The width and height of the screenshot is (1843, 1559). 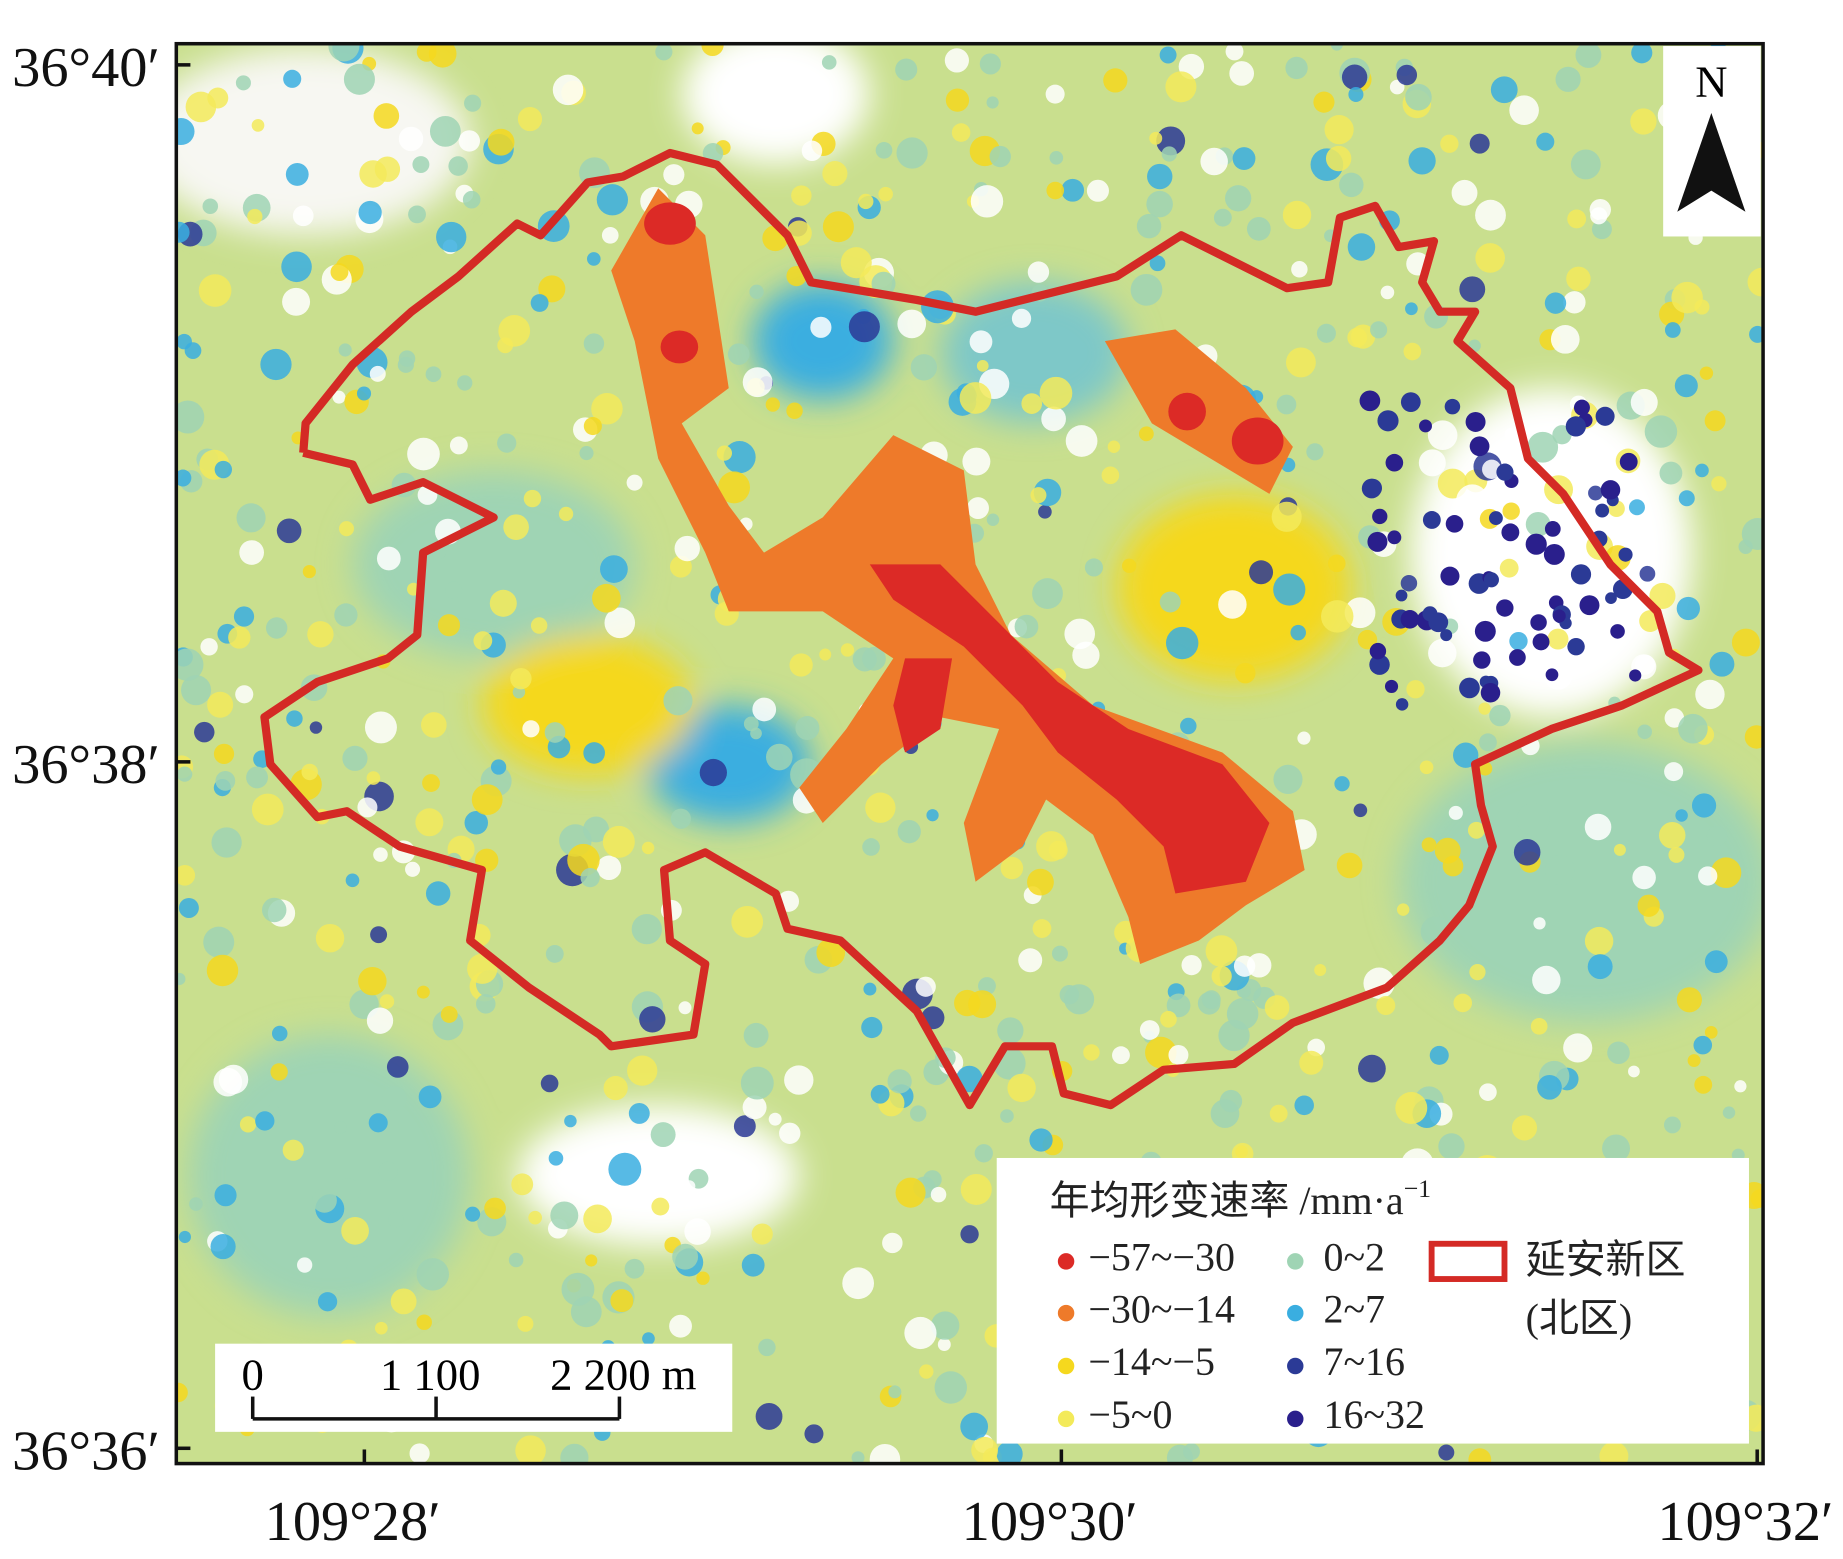 What do you see at coordinates (823, 341) in the screenshot?
I see `patch` at bounding box center [823, 341].